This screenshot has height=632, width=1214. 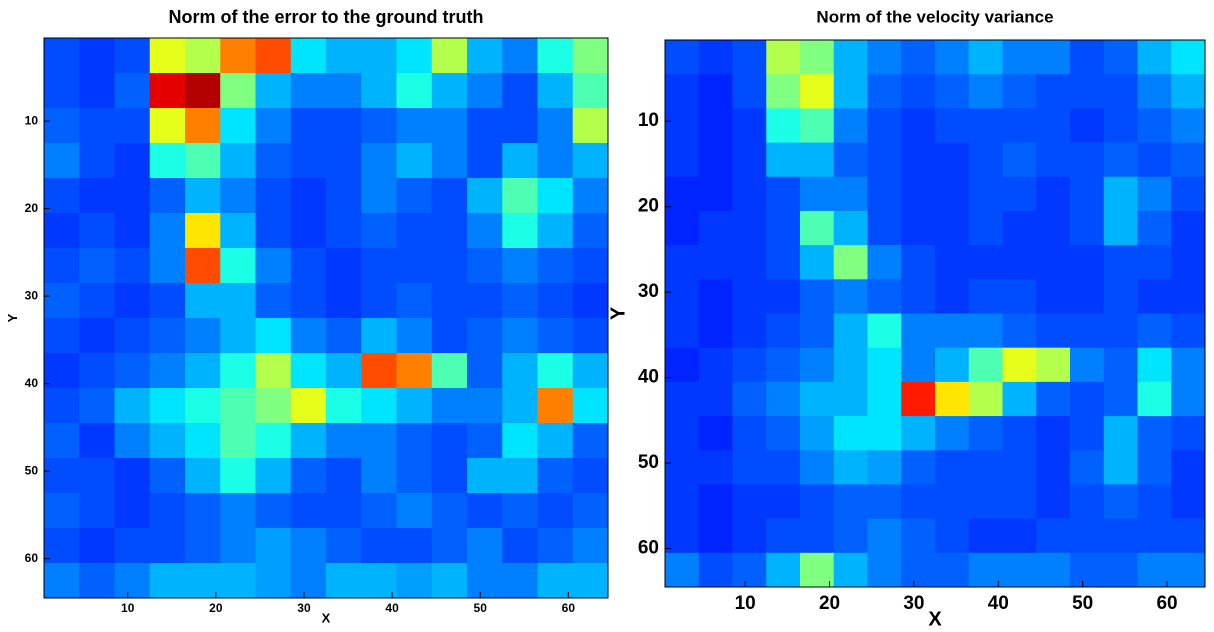 What do you see at coordinates (12, 317) in the screenshot?
I see `y-axis-label: Y` at bounding box center [12, 317].